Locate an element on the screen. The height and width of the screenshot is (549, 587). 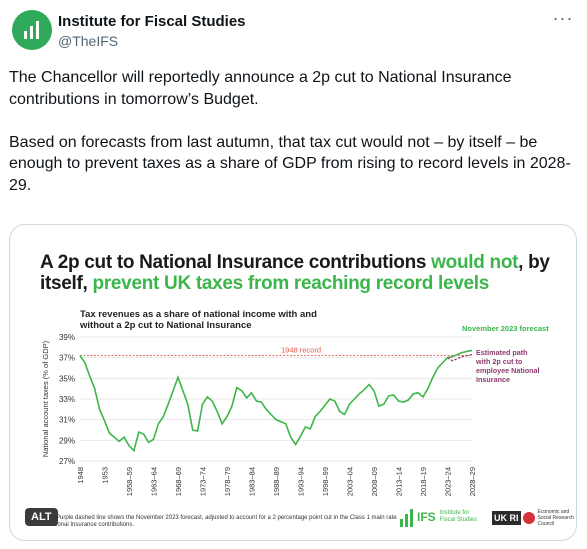
ifs-logo: IFS Institute for Fiscal Studies is located at coordinates (440, 517).